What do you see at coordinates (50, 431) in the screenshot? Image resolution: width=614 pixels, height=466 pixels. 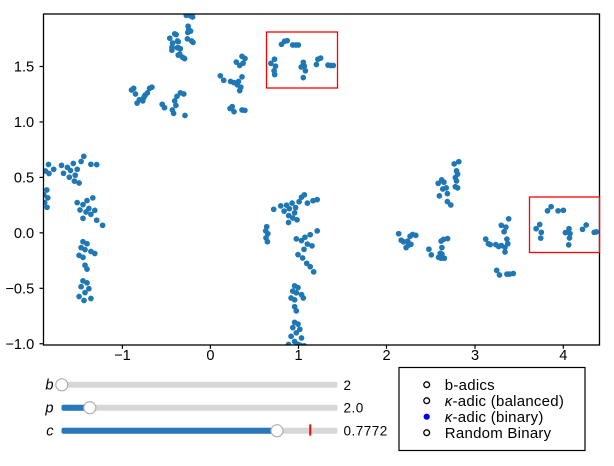 I see `svg-text: c` at bounding box center [50, 431].